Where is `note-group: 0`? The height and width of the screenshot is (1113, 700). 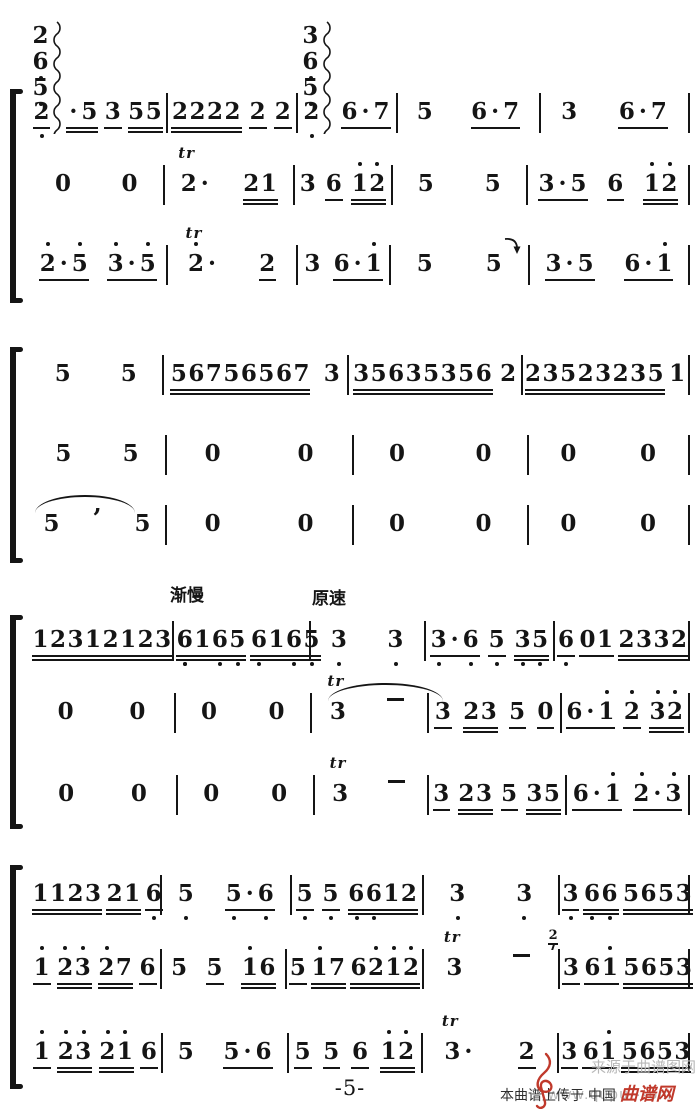 note-group: 0 is located at coordinates (67, 794).